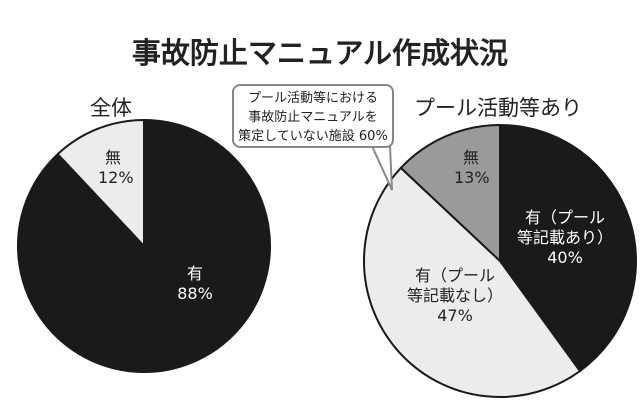 The image size is (640, 420). I want to click on subtitle-pool: プール活動等あり, so click(498, 108).